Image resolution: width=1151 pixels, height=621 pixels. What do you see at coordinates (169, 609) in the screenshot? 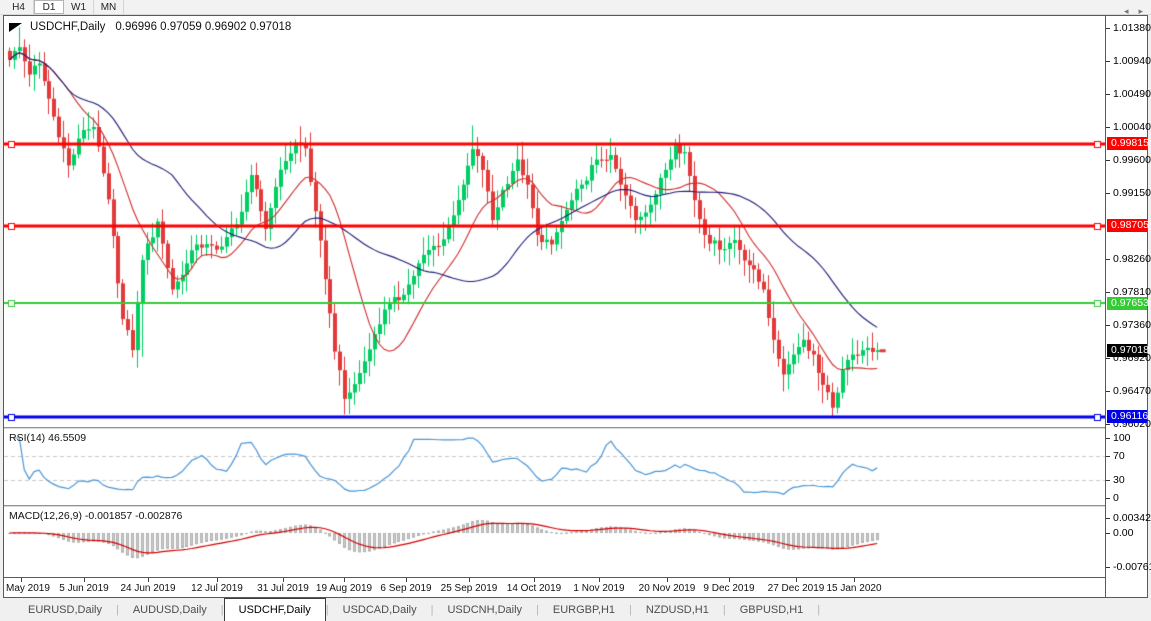
I see `chart-tab-audusd: AUDUSD,Daily` at bounding box center [169, 609].